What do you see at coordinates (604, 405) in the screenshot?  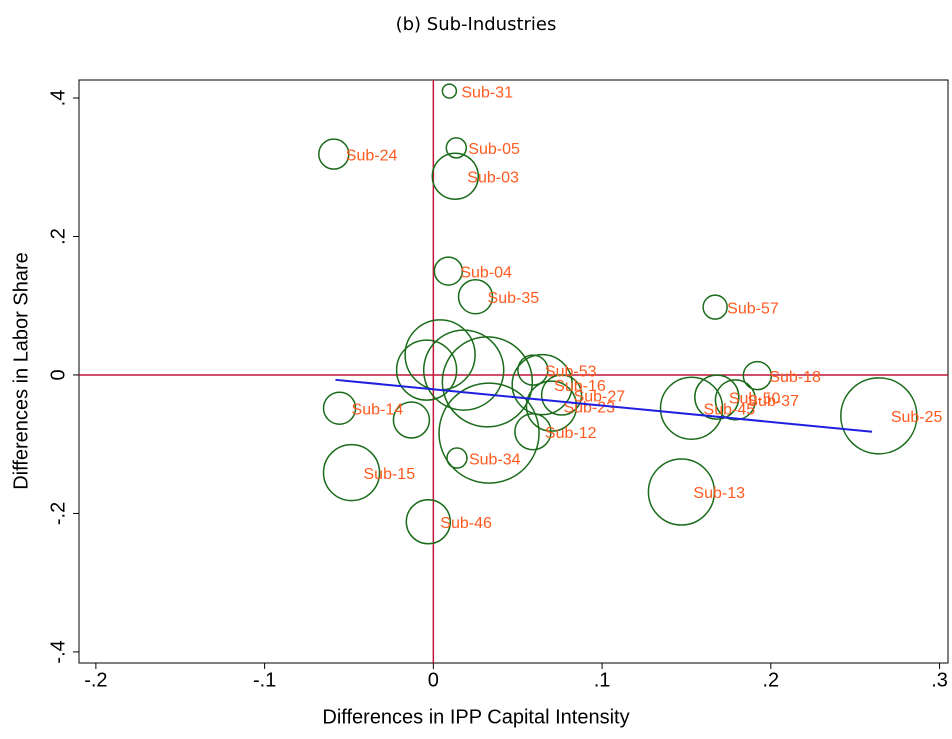 I see `fit-line` at bounding box center [604, 405].